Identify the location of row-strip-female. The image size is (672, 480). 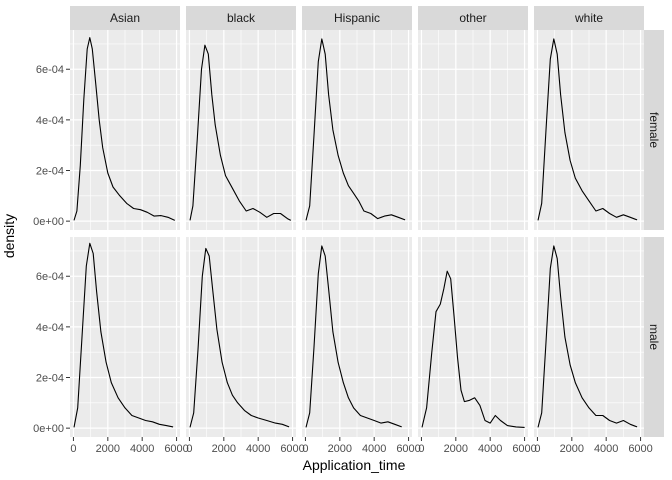
(654, 130).